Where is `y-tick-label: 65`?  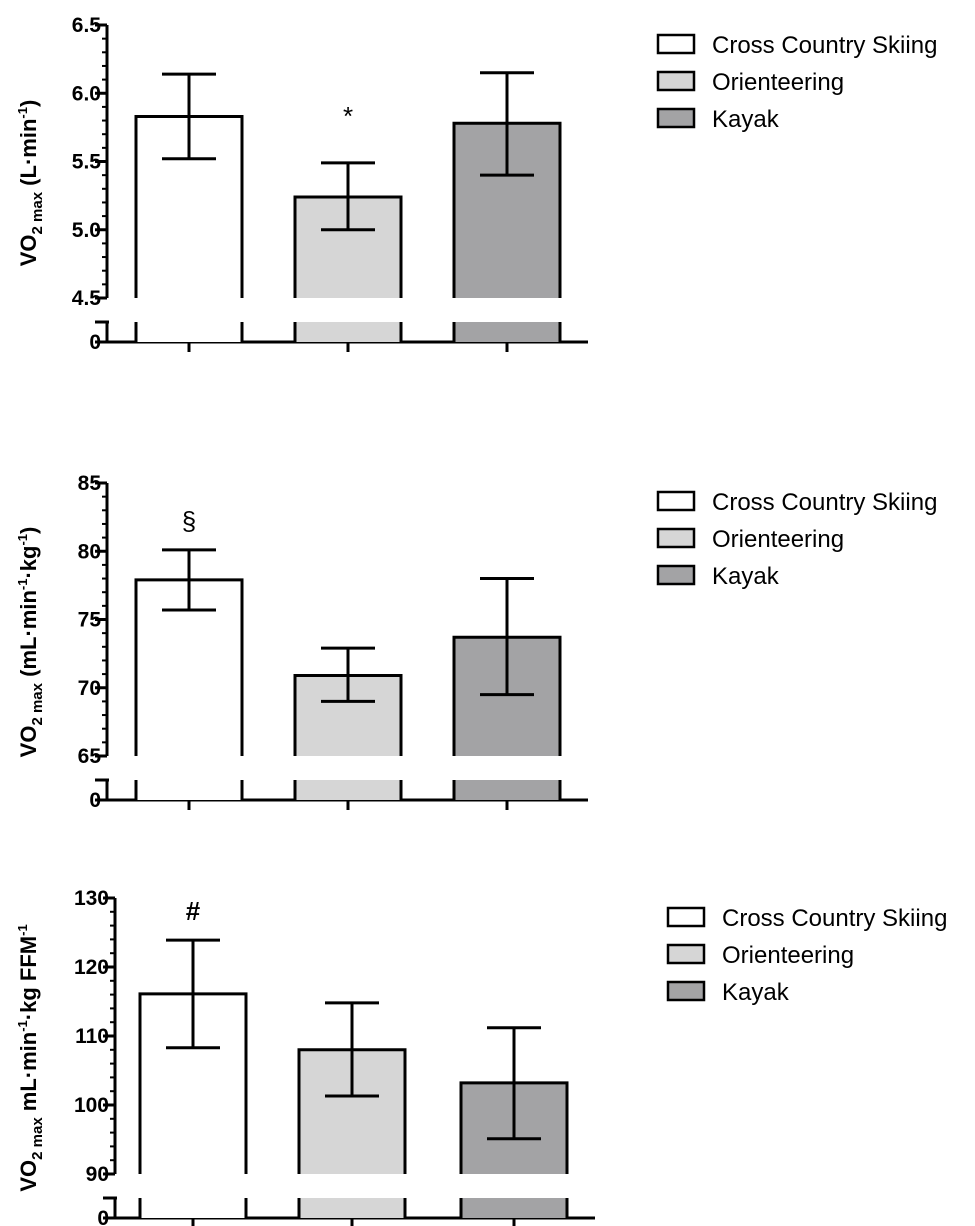 y-tick-label: 65 is located at coordinates (90, 756).